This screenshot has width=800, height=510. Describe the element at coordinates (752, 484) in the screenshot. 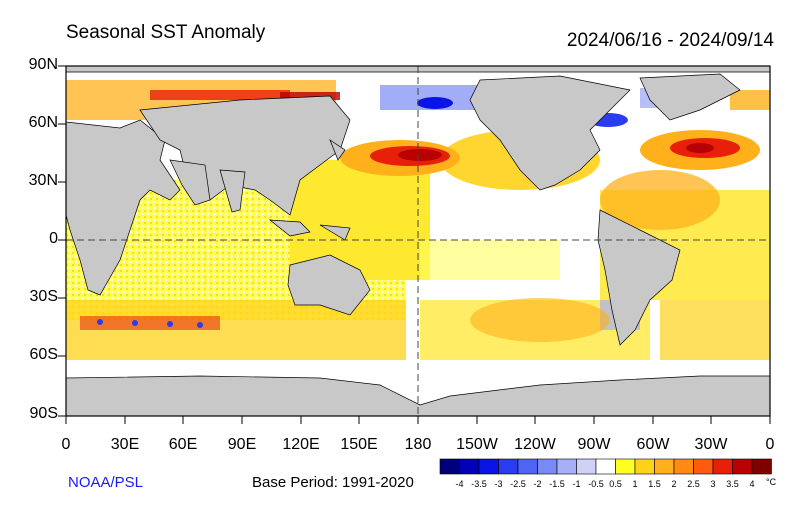

I see `colorbar-tick-label: 4` at that location.